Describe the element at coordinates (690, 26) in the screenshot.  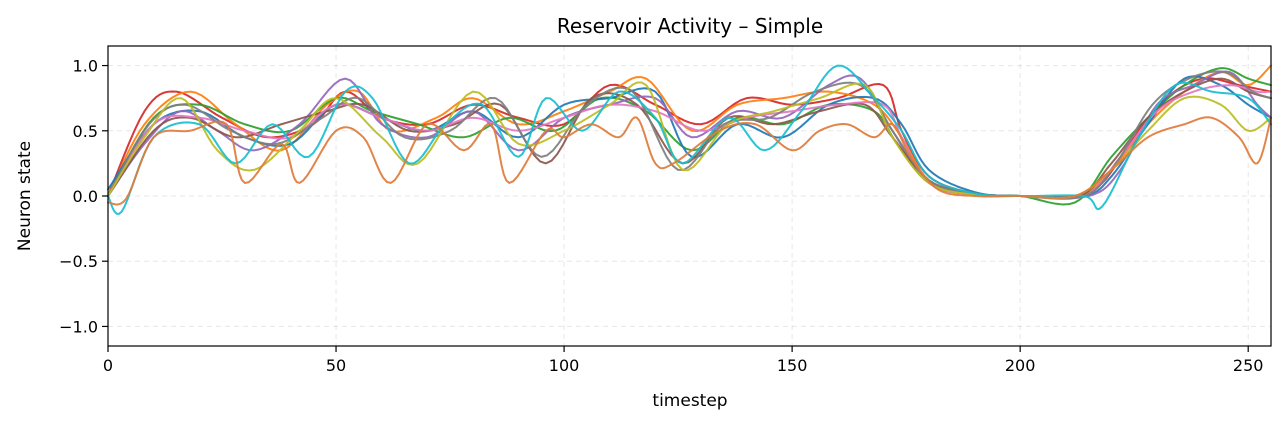
I see `chart-title: Reservoir Activity – Simple` at that location.